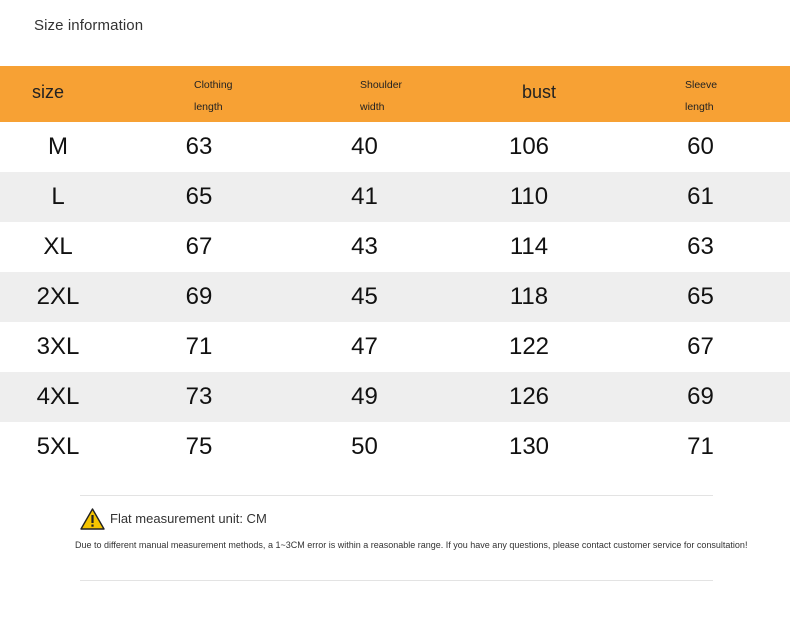 Image resolution: width=790 pixels, height=625 pixels. I want to click on table-row: L 65 41 110 61, so click(395, 197).